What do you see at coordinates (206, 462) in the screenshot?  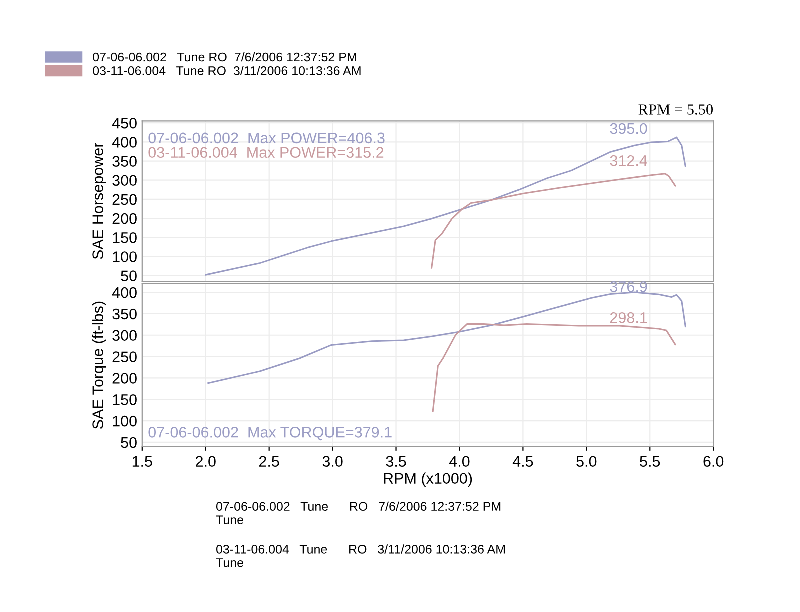 I see `x-tick-label: 2.0` at bounding box center [206, 462].